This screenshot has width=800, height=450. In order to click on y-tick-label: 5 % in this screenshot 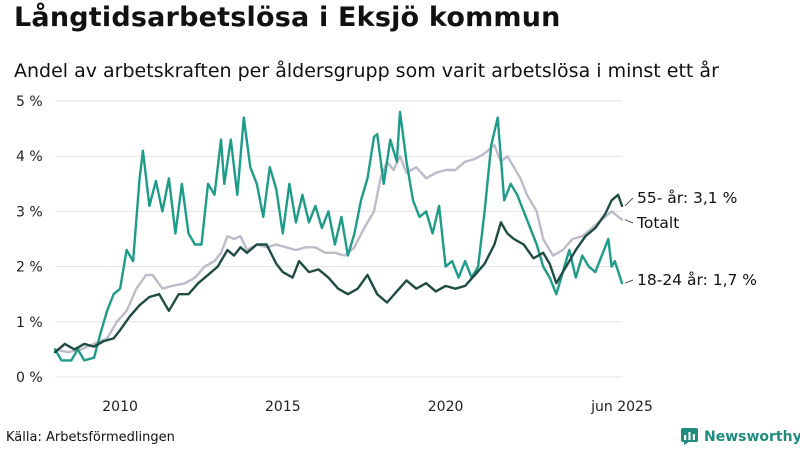, I will do `click(29, 102)`.